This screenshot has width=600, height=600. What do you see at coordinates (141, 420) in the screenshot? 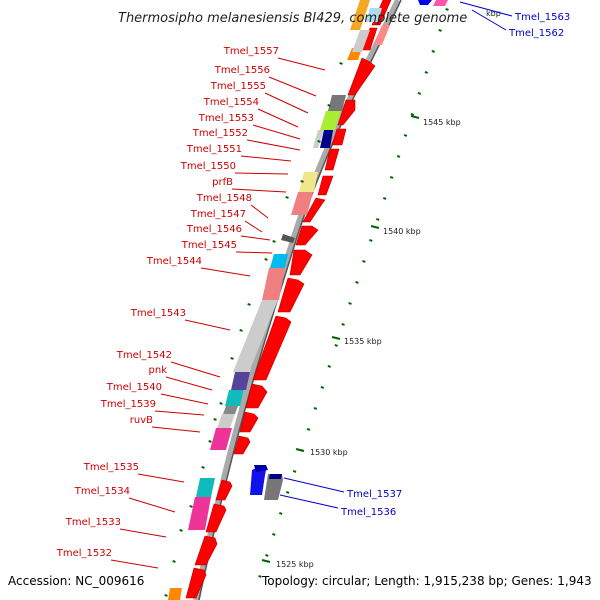
I see `gene-label-ruvb: ruvB` at bounding box center [141, 420].